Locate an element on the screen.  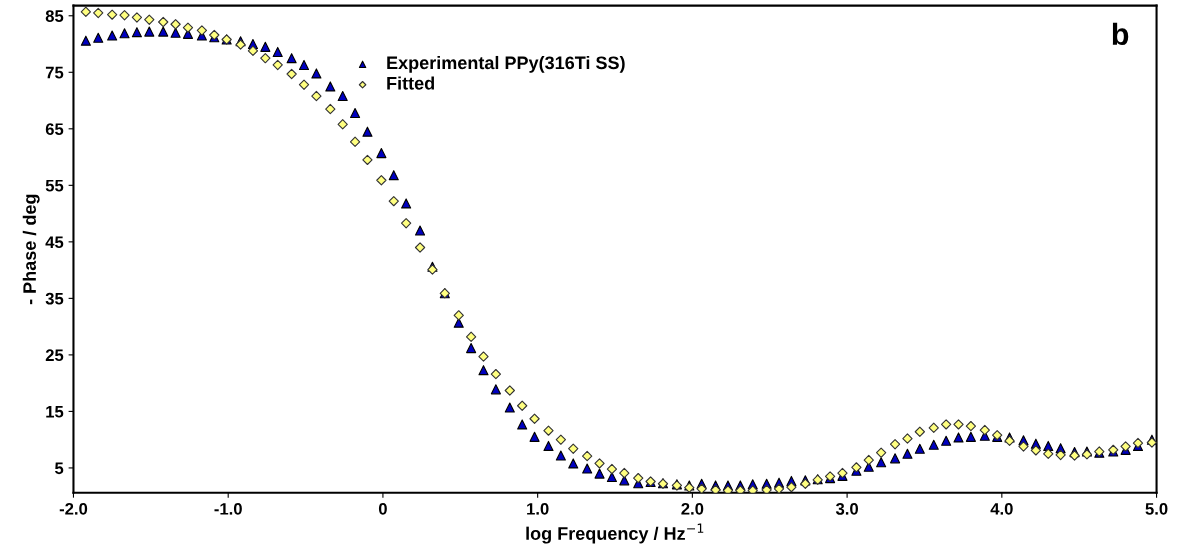
y-tick-label: 5 is located at coordinates (59, 468).